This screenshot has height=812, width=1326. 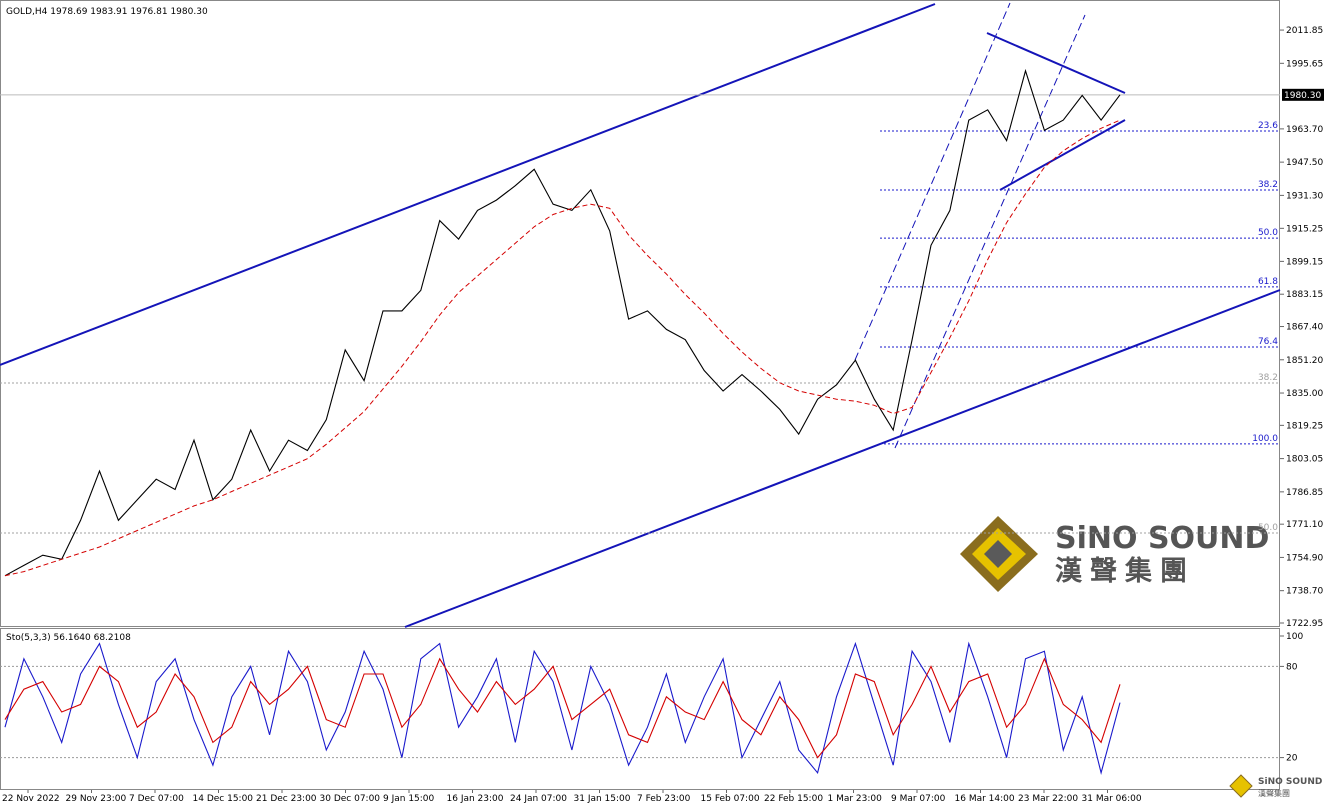 I want to click on y-tick-label: 1915.25, so click(x=1304, y=229).